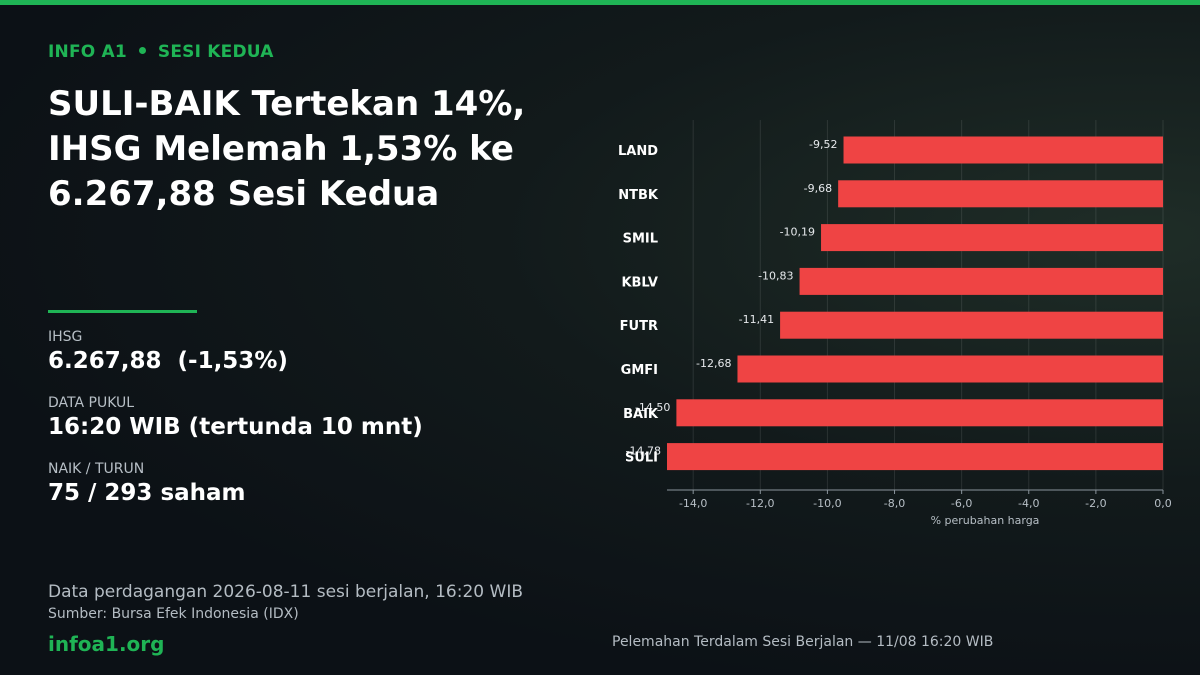  What do you see at coordinates (87, 52) in the screenshot?
I see `kicker-source: INFO A1` at bounding box center [87, 52].